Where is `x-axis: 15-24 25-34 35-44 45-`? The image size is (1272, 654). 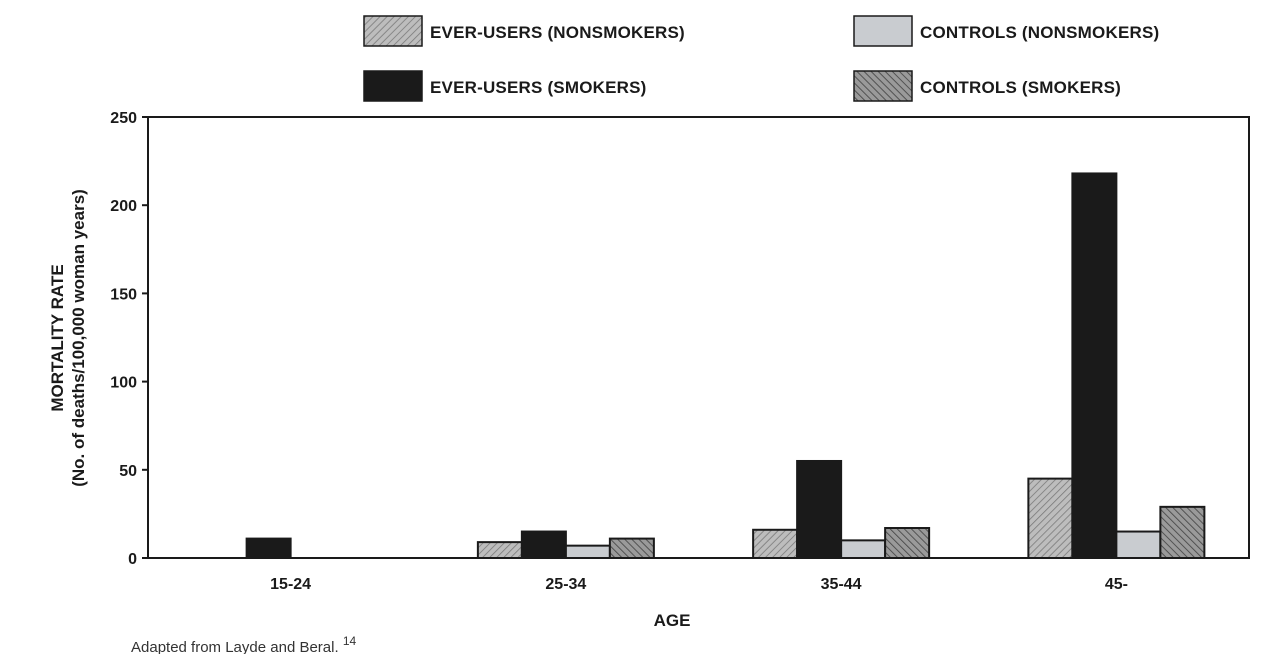
x-axis: 15-24 25-34 35-44 45- is located at coordinates (699, 584).